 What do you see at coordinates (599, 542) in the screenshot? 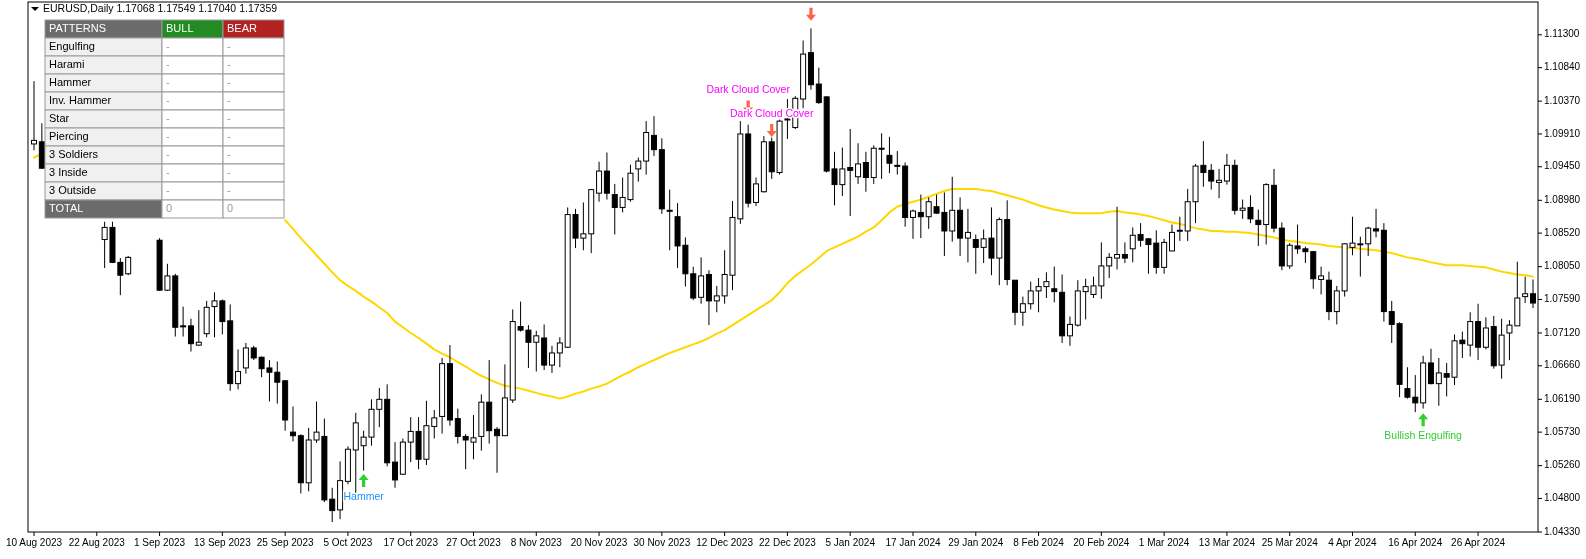
I see `x-tick-label: 20 Nov 2023` at bounding box center [599, 542].